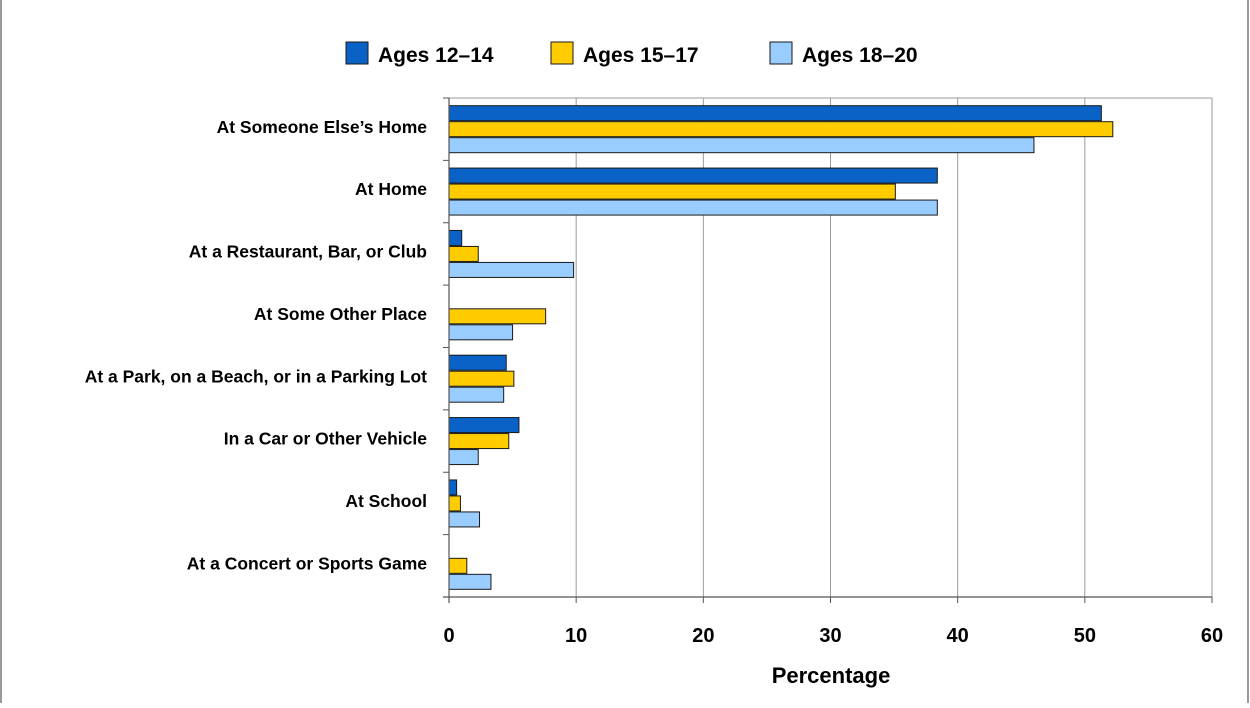  Describe the element at coordinates (703, 636) in the screenshot. I see `x-tick-label-20: 20` at that location.